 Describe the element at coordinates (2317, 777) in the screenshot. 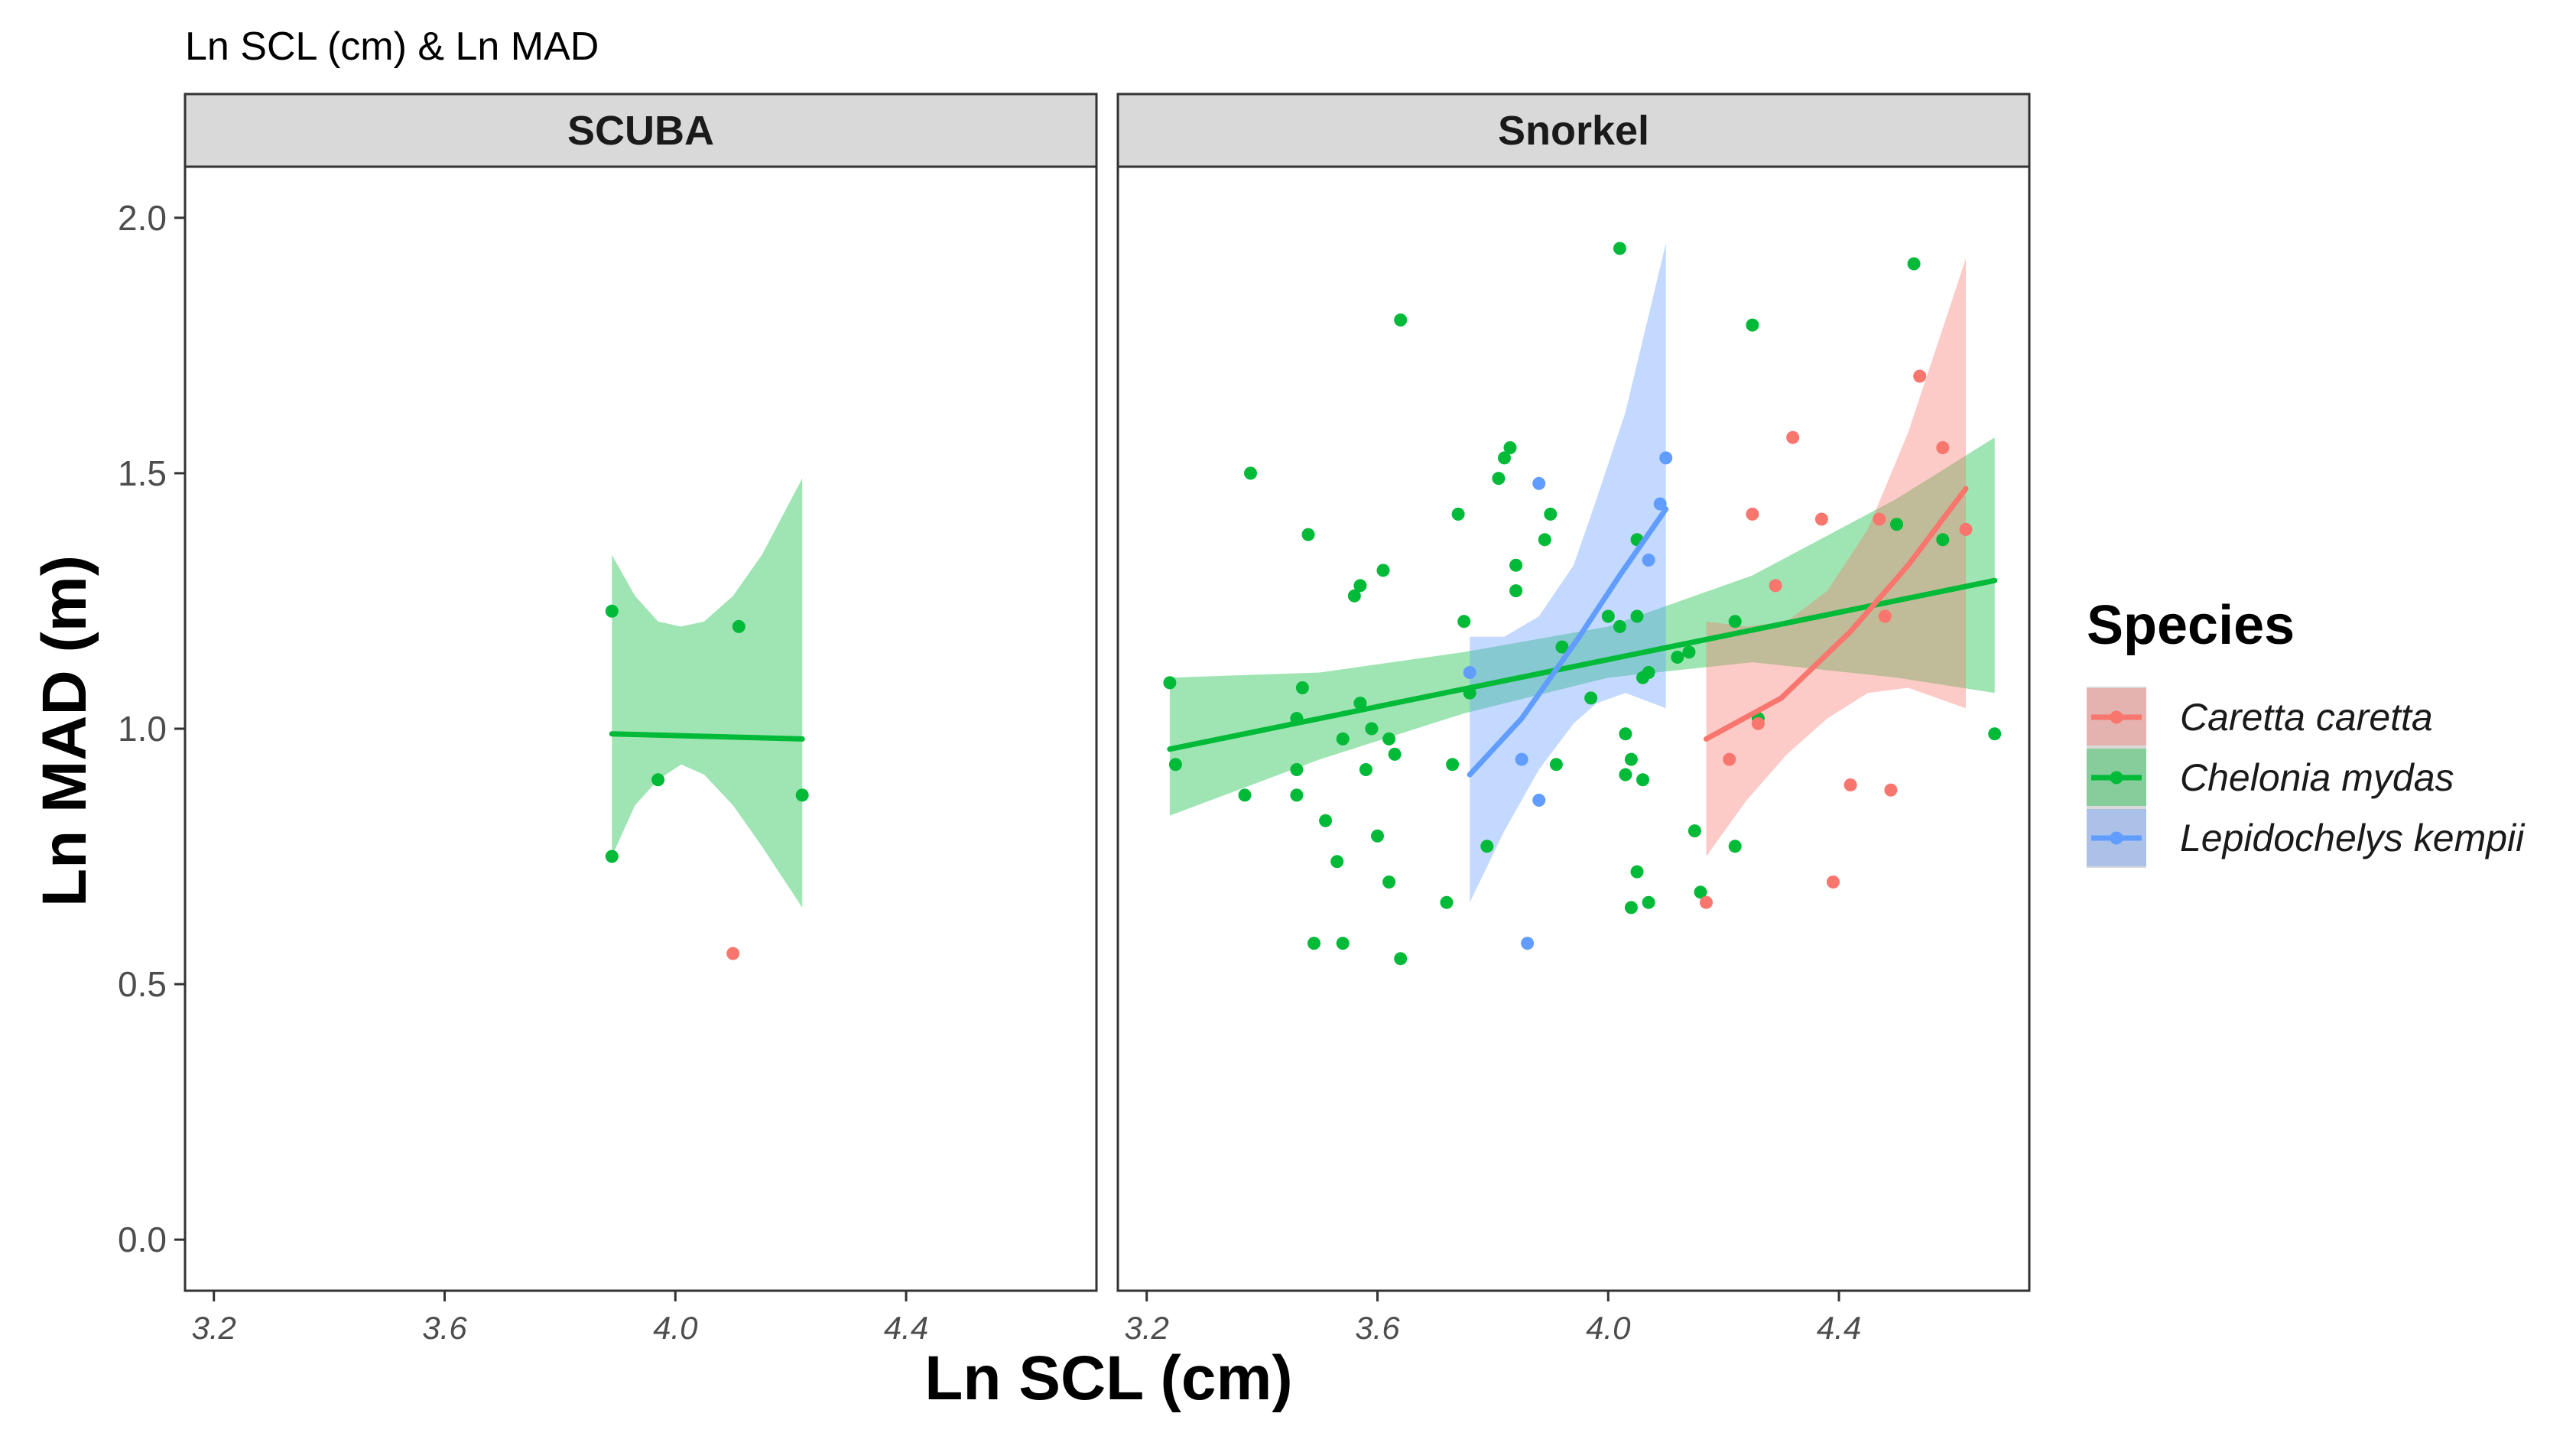

I see `legend-item-label: Chelonia mydas` at that location.